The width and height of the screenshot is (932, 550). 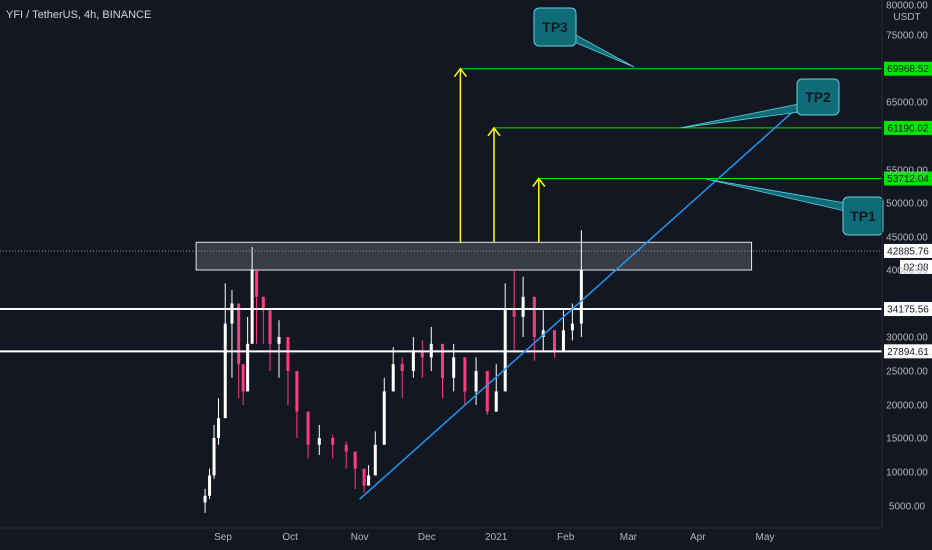 I want to click on callout-box-tp3, so click(x=555, y=27).